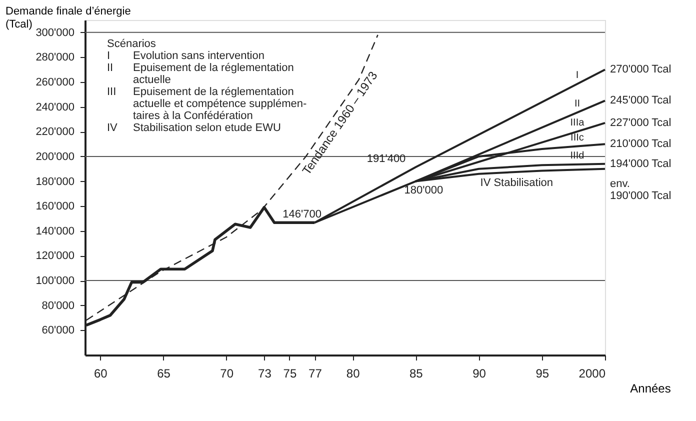 The image size is (696, 421). What do you see at coordinates (641, 164) in the screenshot?
I see `annotation: 194'000 Tcal` at bounding box center [641, 164].